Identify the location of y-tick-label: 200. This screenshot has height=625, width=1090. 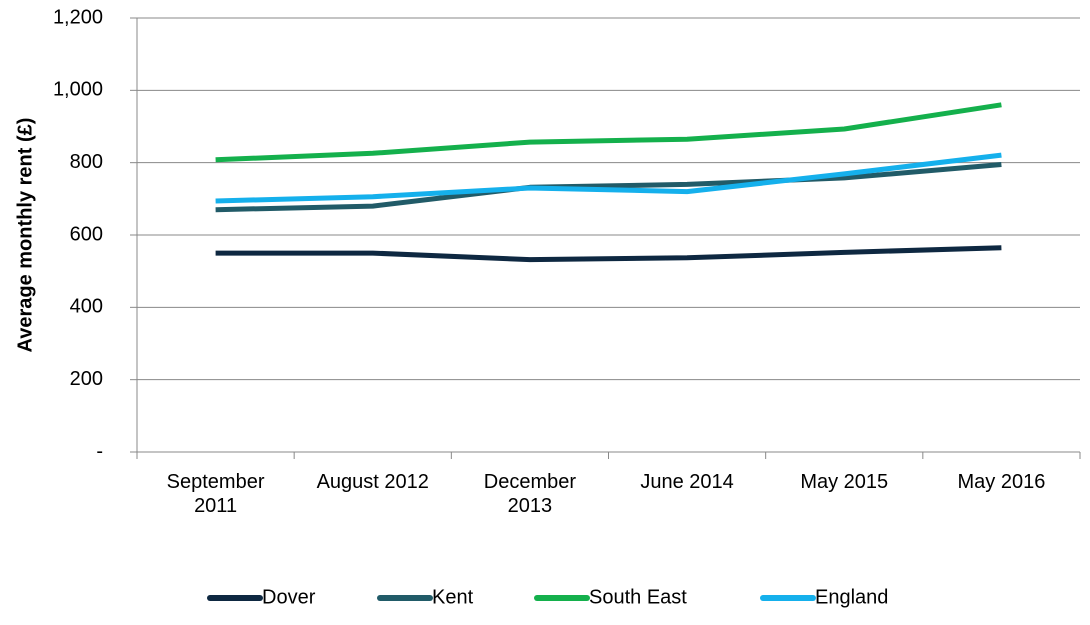
(86, 379).